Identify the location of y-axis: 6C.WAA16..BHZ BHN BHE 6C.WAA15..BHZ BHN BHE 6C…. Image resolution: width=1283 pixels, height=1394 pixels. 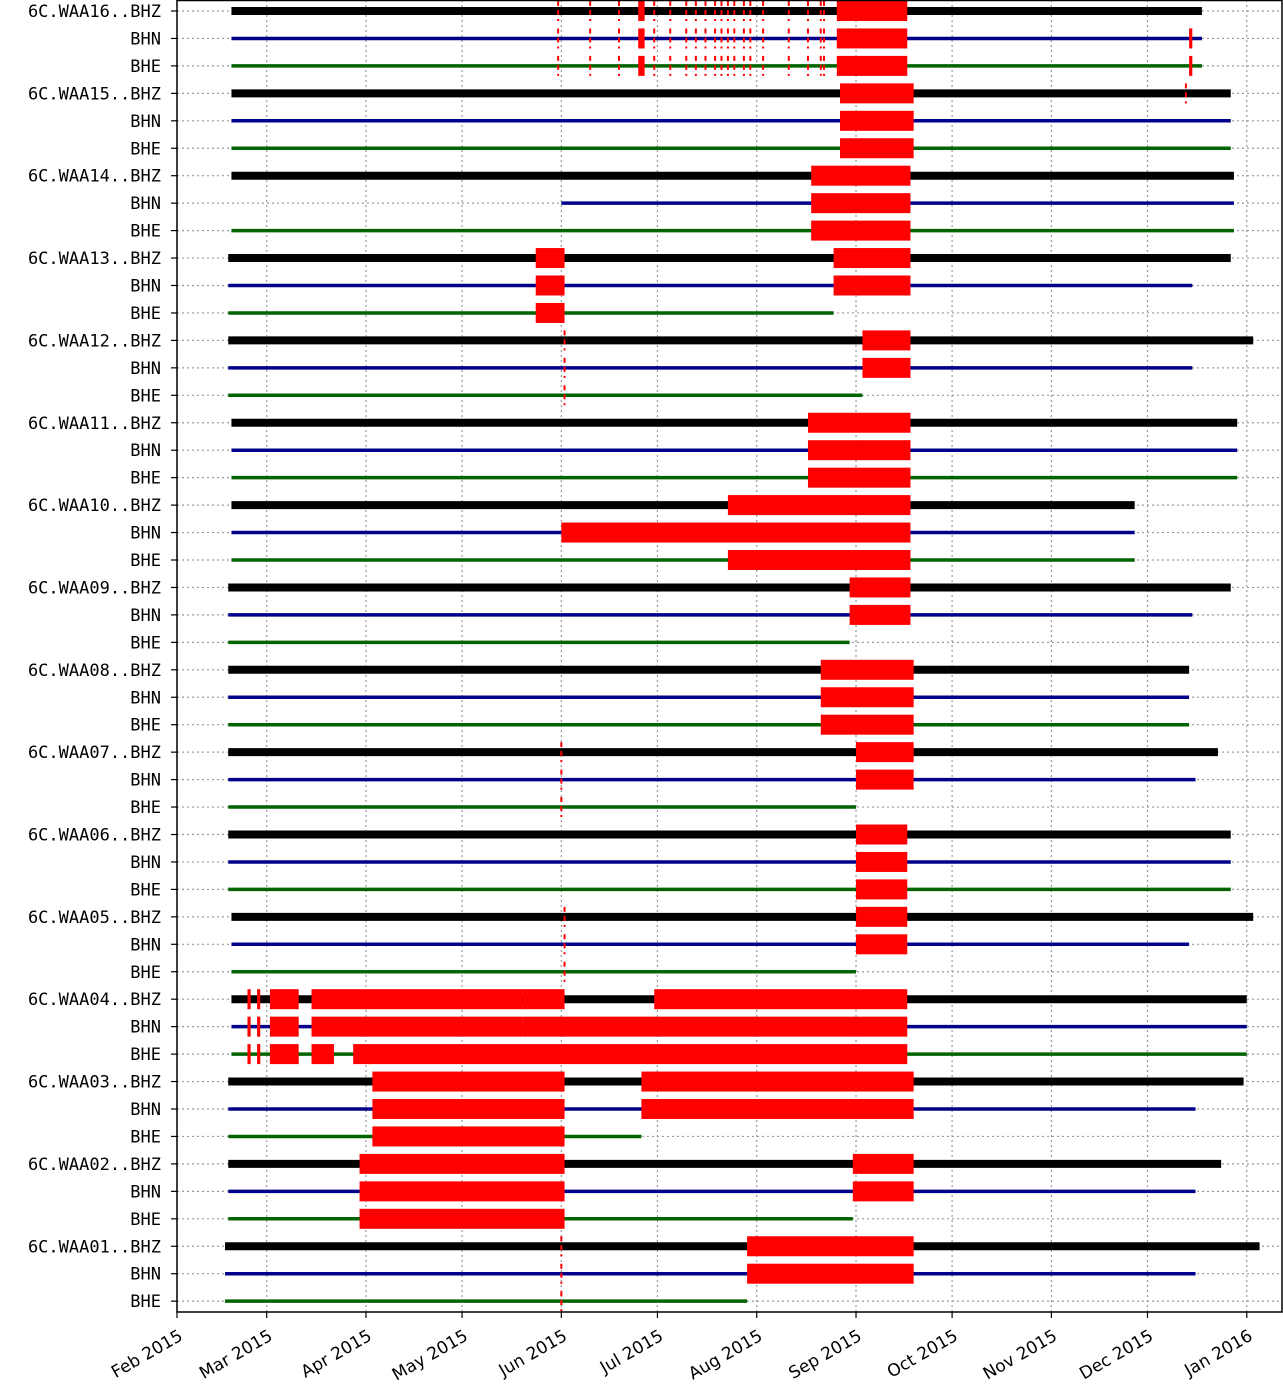
(102, 657).